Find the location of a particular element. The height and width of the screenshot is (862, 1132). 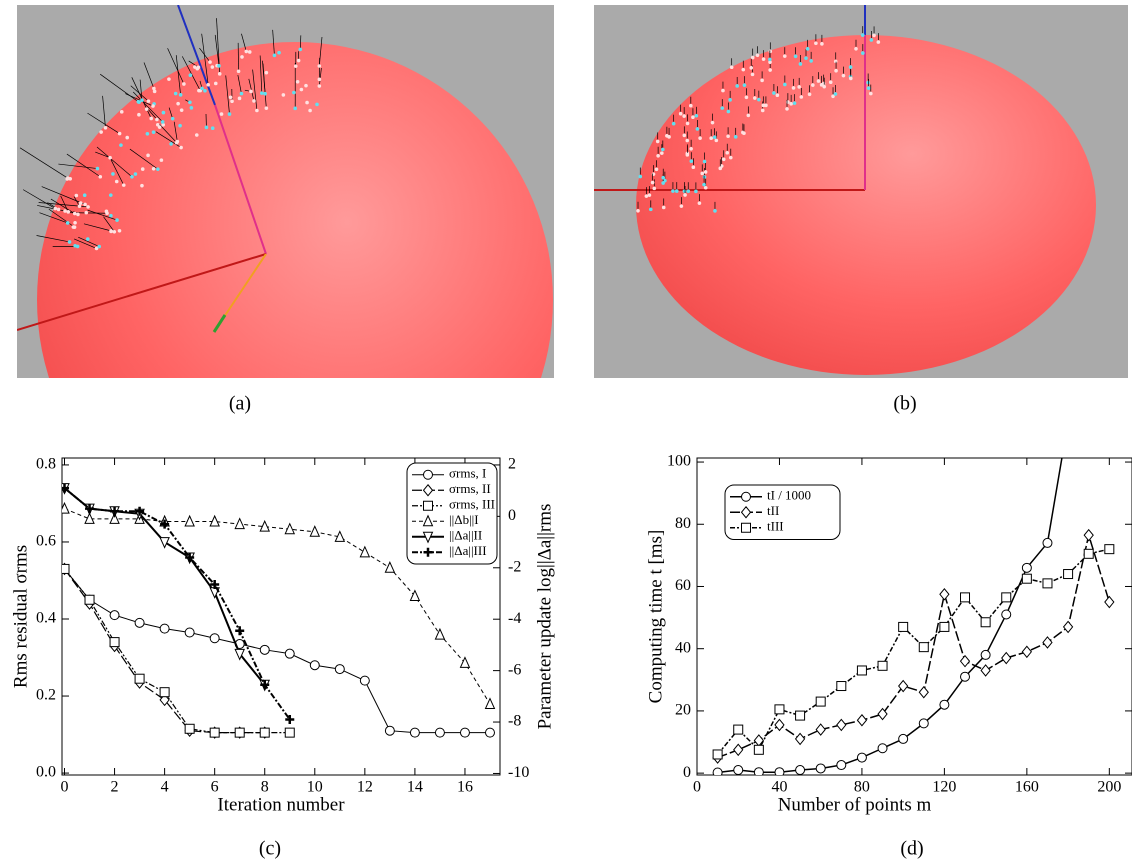

y2-tick-label: 2 is located at coordinates (512, 464).